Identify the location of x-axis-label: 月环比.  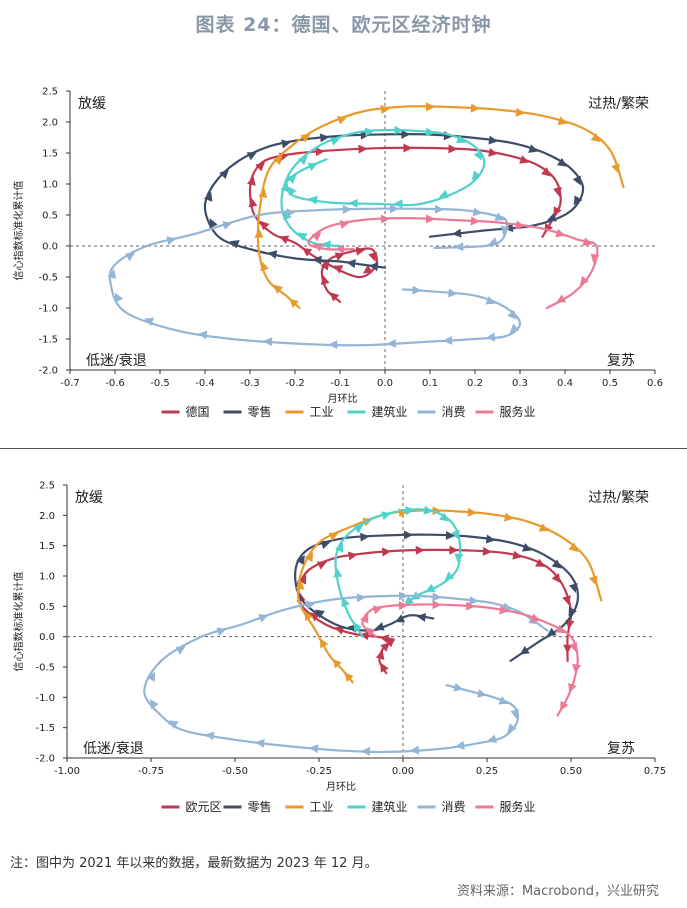
(343, 399).